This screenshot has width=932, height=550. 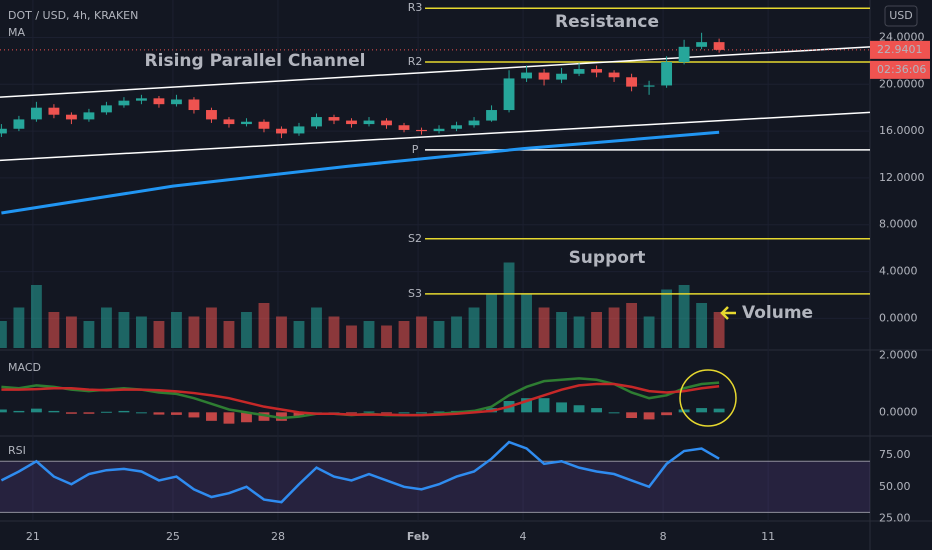 What do you see at coordinates (435, 136) in the screenshot?
I see `channel-line` at bounding box center [435, 136].